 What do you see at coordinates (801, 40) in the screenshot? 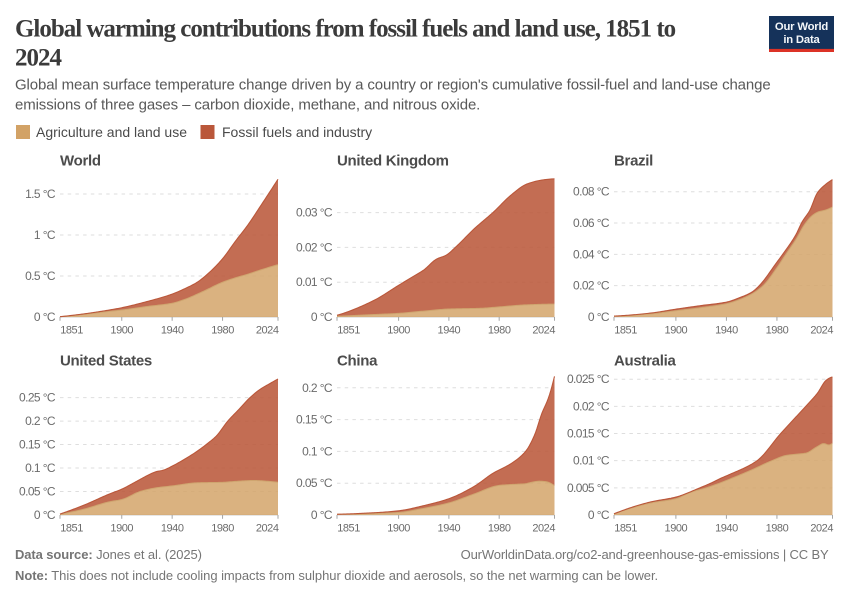
I see `svg-text: in Data` at bounding box center [801, 40].